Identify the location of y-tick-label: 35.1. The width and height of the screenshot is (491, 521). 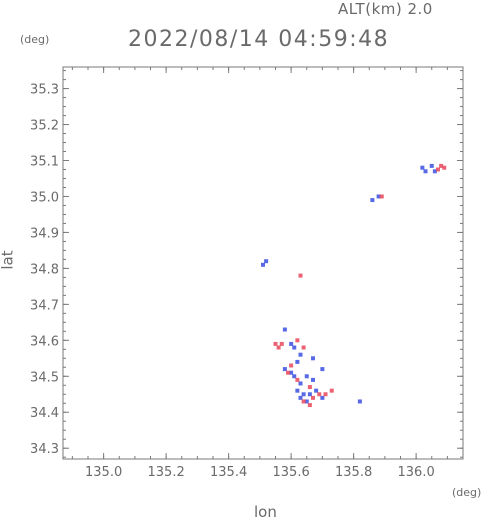
(44, 162).